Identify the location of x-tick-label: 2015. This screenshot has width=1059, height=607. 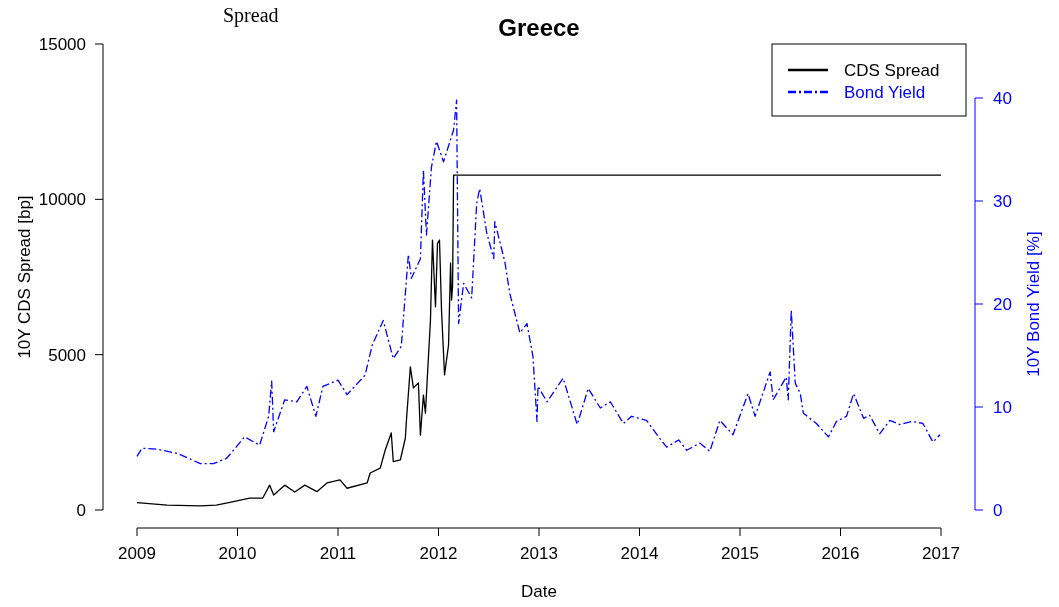
(740, 553).